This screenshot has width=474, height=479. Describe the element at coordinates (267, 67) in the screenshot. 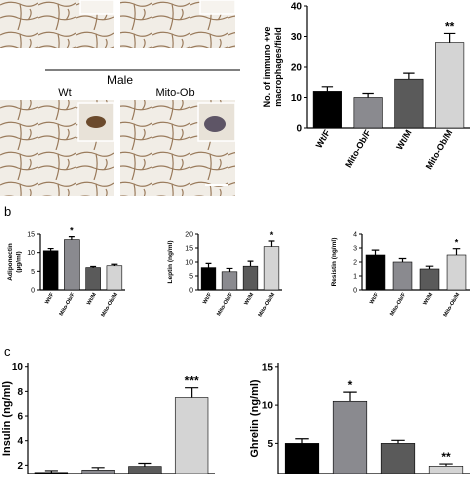

I see `y-axis-label: No. of immuno +ve` at that location.